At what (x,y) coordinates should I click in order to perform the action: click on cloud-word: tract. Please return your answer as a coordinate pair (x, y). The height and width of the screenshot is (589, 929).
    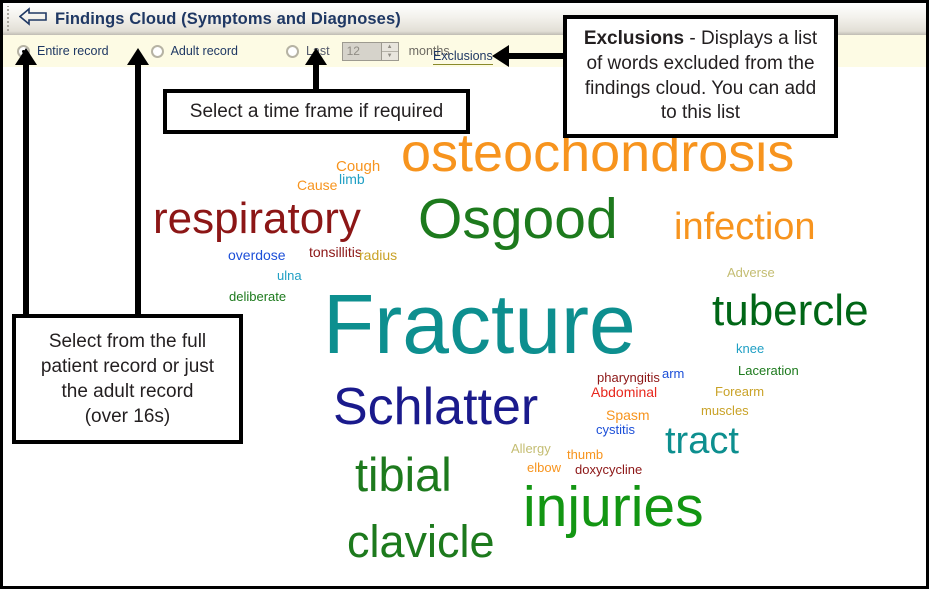
    Looking at the image, I should click on (702, 441).